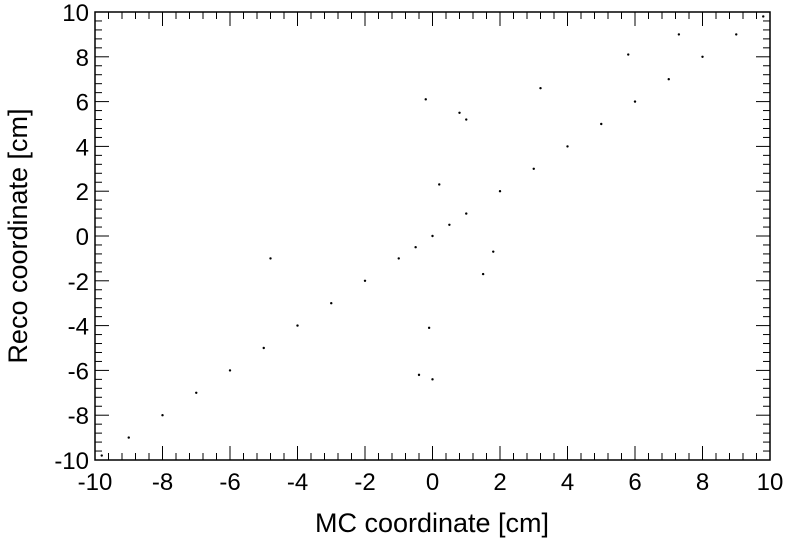  I want to click on x-tick-label: 0, so click(432, 482).